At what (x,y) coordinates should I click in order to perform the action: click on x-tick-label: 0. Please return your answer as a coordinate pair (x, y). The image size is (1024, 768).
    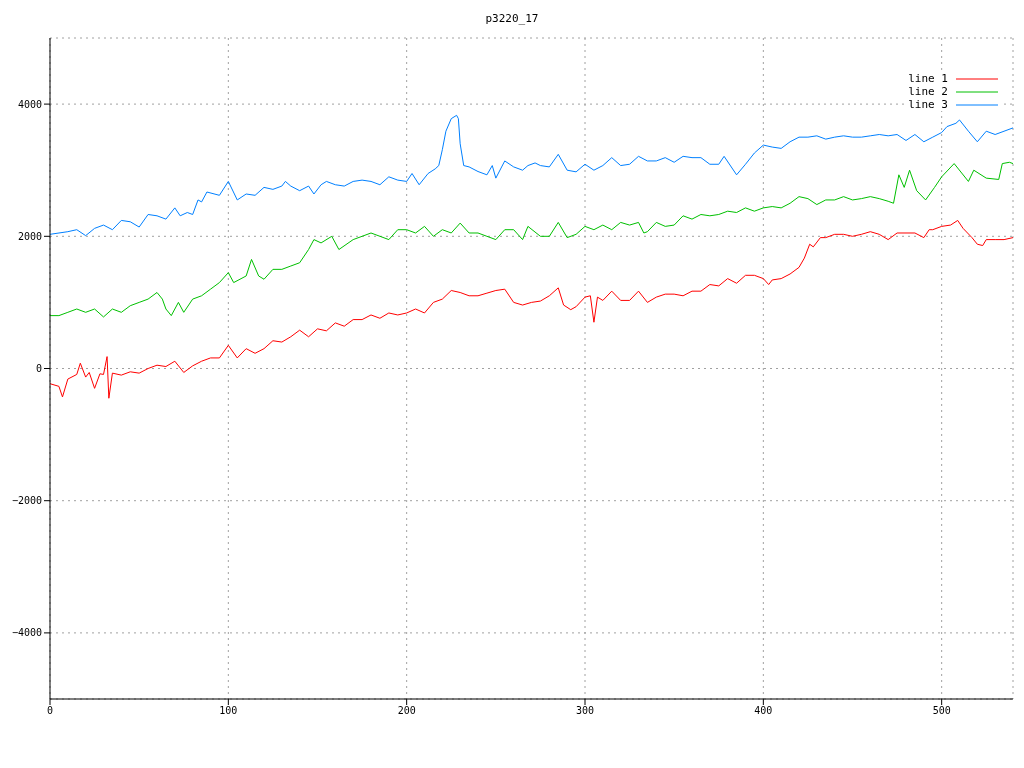
    Looking at the image, I should click on (50, 711).